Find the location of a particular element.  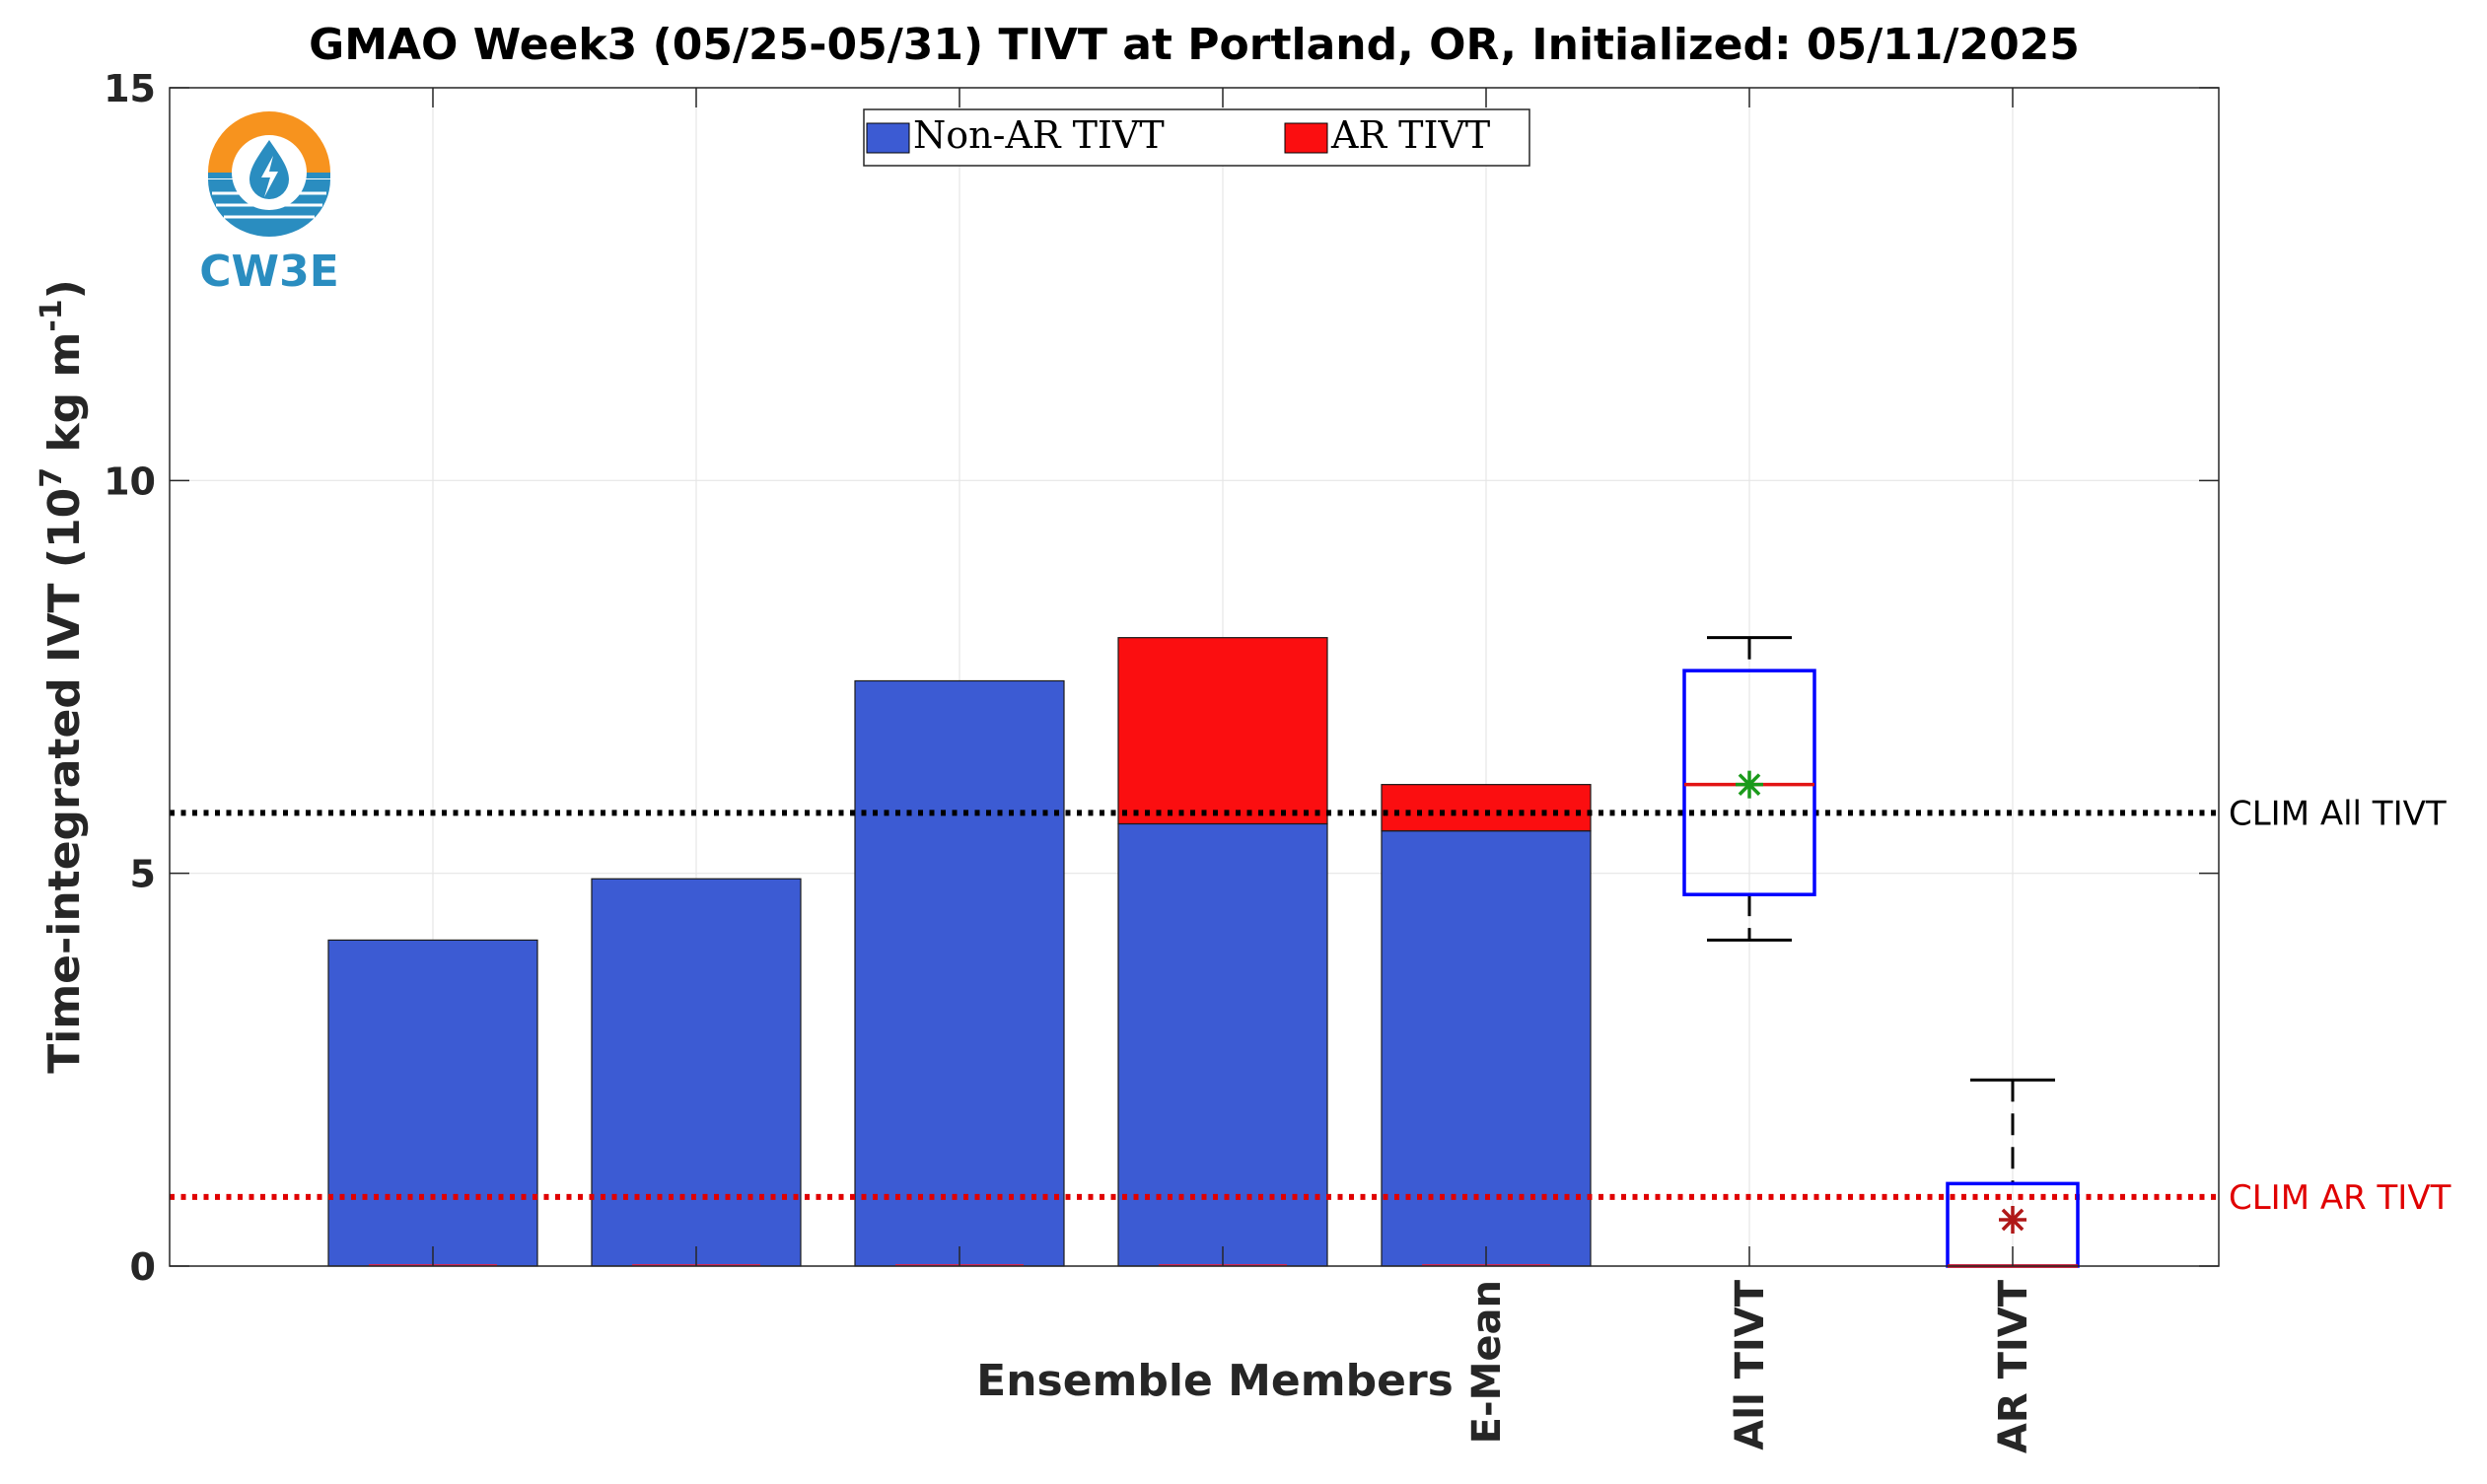

y-axis-label: Time-integrated IVT (107 kg m-1) is located at coordinates (62, 676).